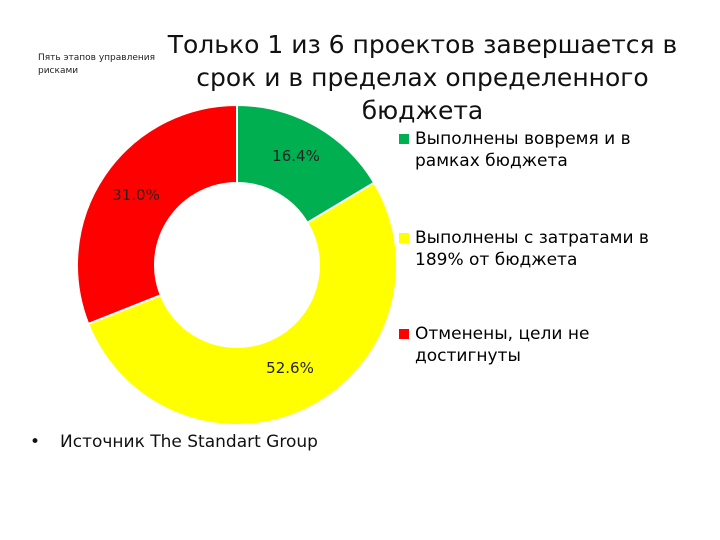  What do you see at coordinates (404, 238) in the screenshot?
I see `legend-swatch-over-budget` at bounding box center [404, 238].